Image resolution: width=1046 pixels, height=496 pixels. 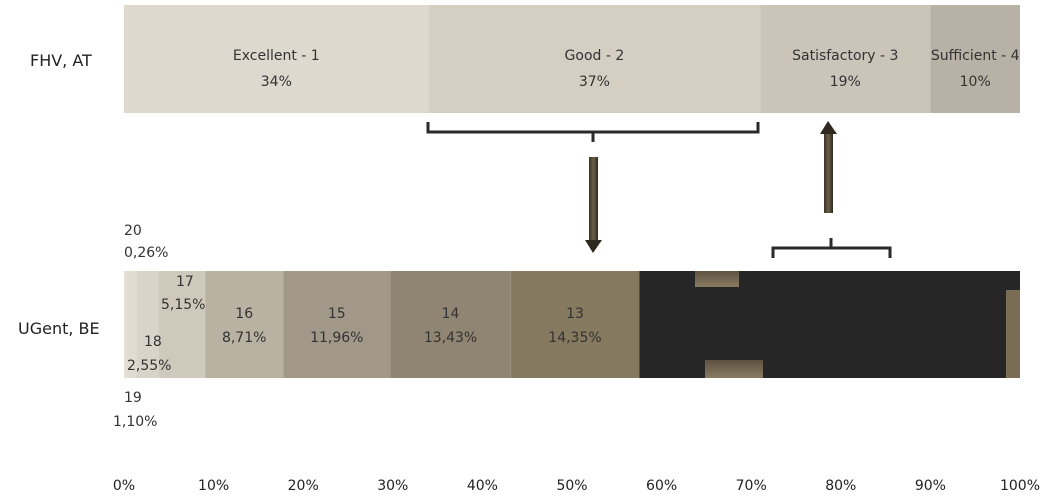 I want to click on segment-value-label: 11,96%, so click(x=336, y=338).